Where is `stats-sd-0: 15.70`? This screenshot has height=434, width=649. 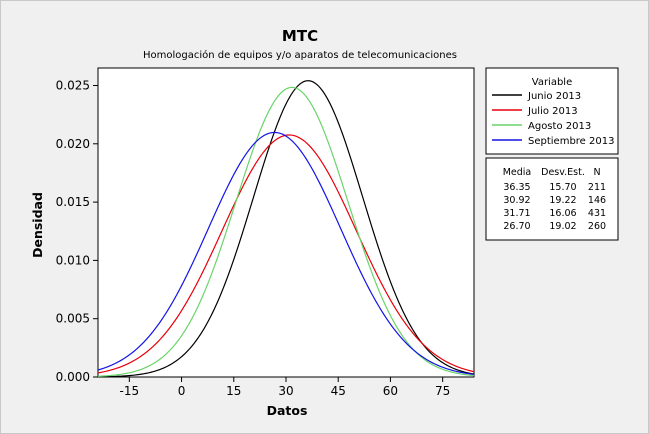
stats-sd-0: 15.70 is located at coordinates (562, 187).